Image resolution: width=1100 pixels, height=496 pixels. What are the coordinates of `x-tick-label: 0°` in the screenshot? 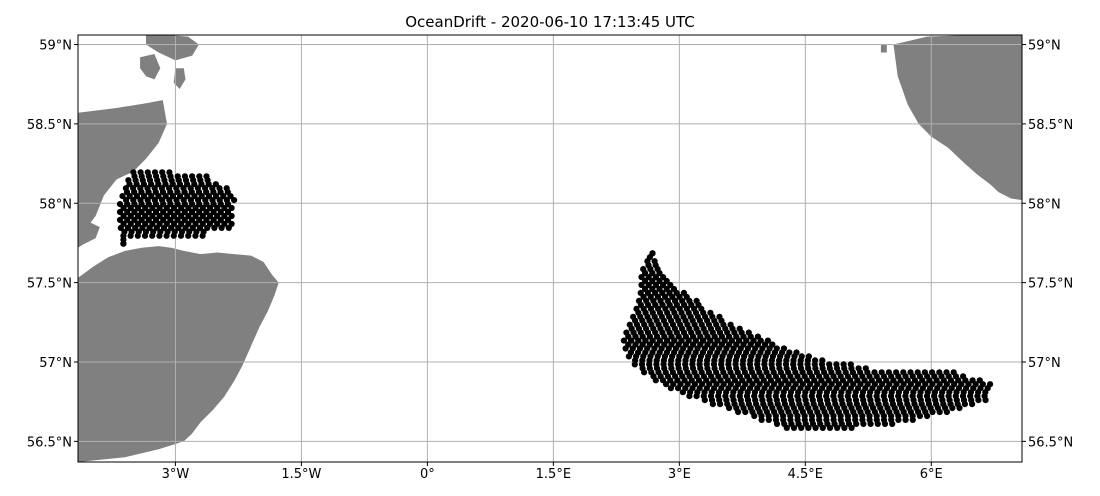 It's located at (427, 474).